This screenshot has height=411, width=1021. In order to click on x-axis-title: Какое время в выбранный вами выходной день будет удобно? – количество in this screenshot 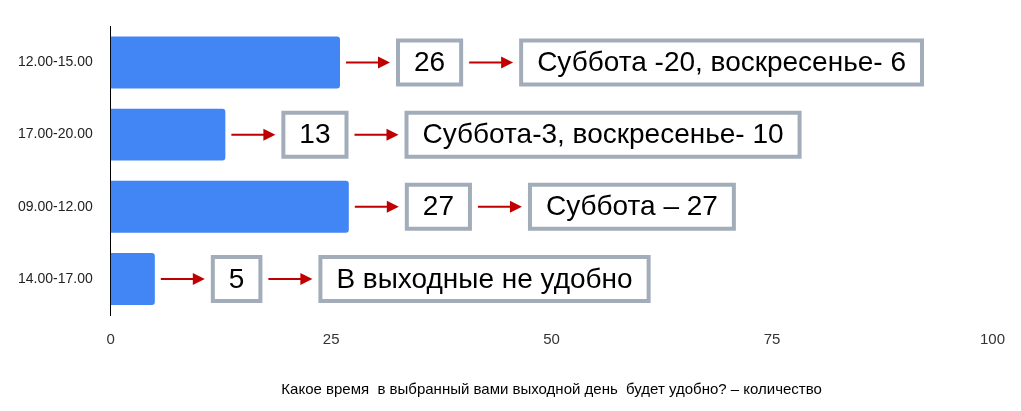, I will do `click(551, 389)`.